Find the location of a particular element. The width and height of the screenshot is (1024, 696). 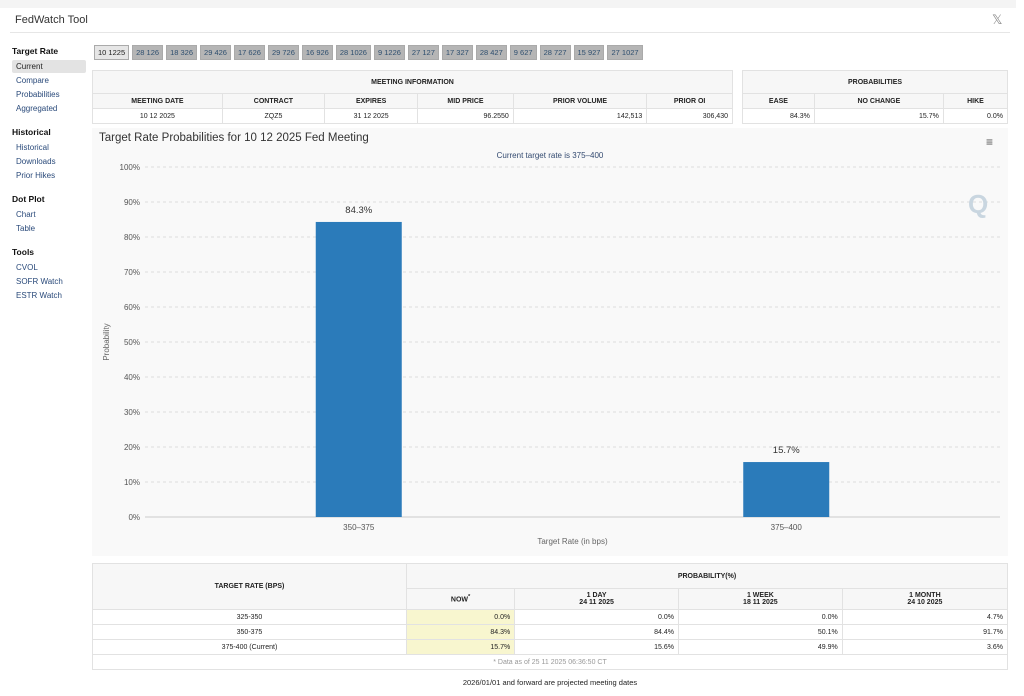

sidebar-item-downloads: Downloads is located at coordinates (36, 161).